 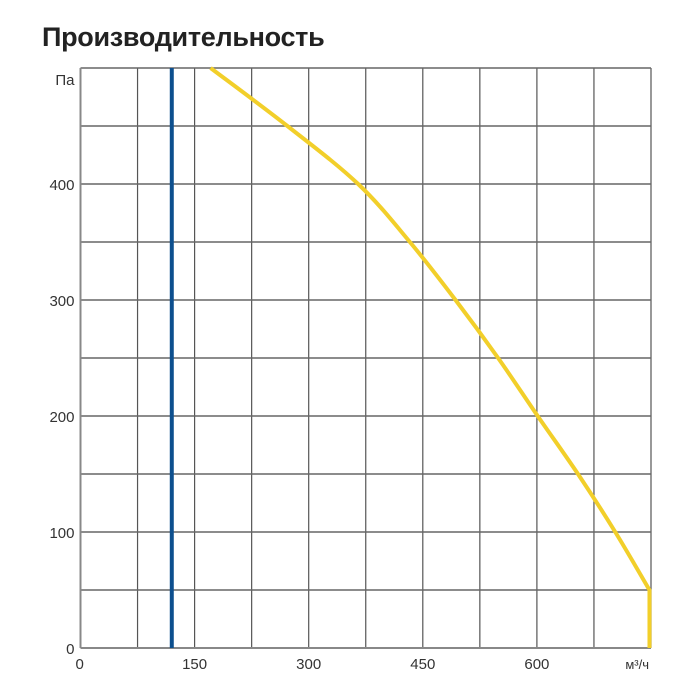 What do you see at coordinates (61, 417) in the screenshot?
I see `y-tick-label: 200` at bounding box center [61, 417].